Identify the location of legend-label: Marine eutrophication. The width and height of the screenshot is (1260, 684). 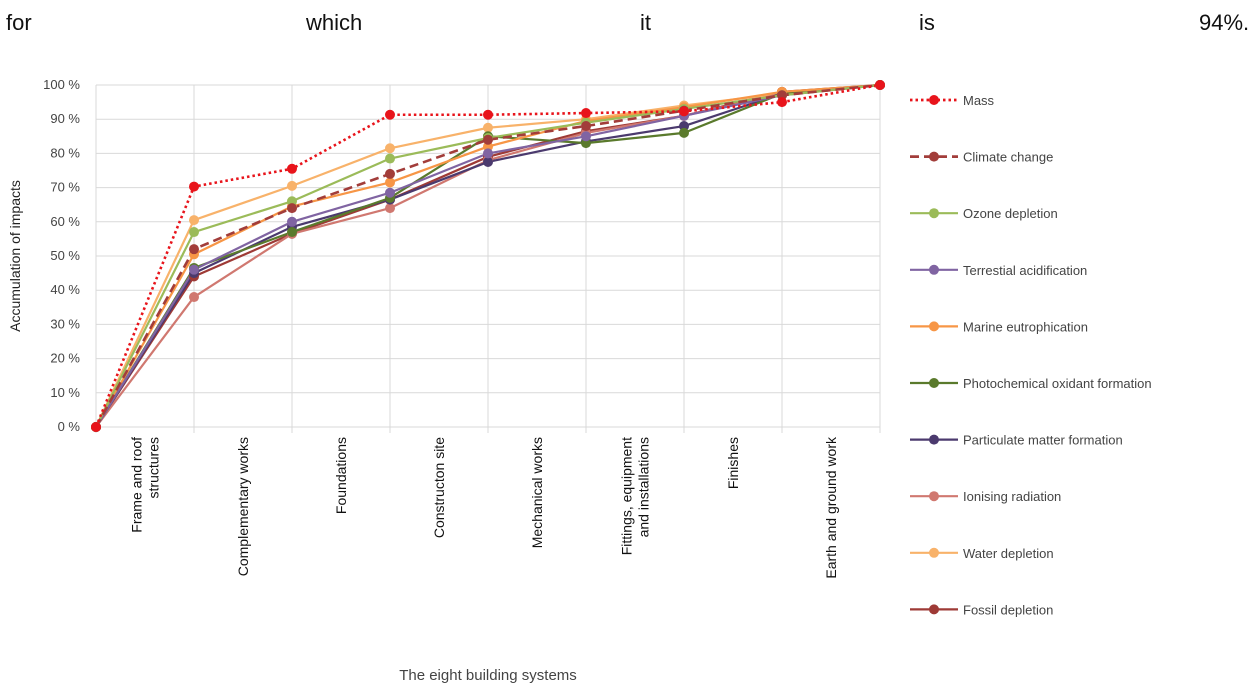
(1025, 326).